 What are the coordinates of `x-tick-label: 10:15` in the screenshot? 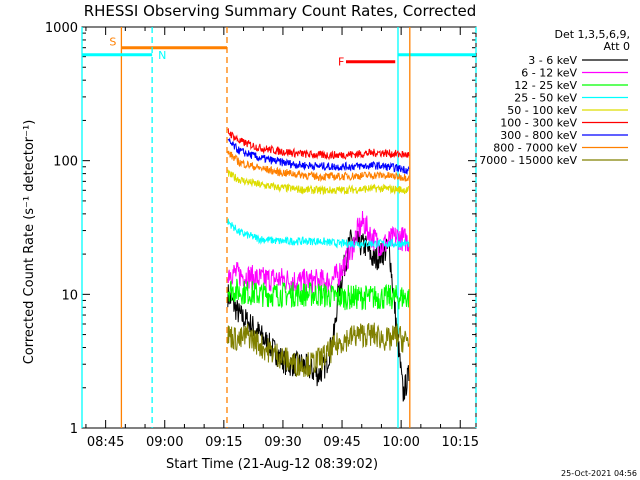 It's located at (460, 442).